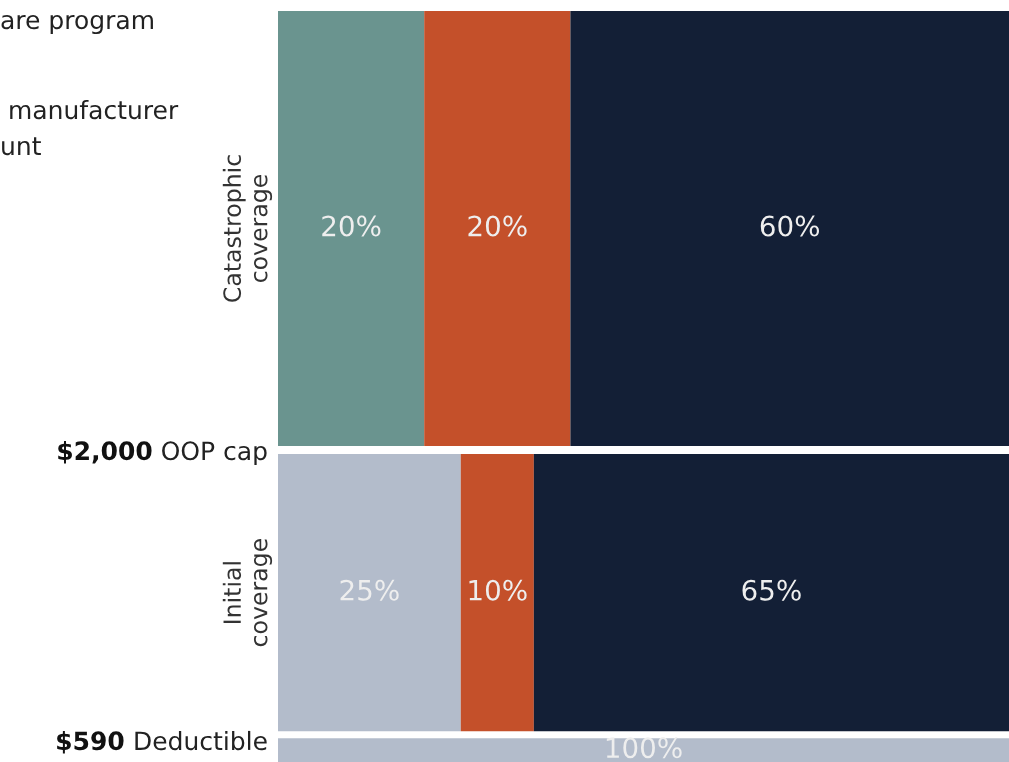 This screenshot has width=1009, height=762. Describe the element at coordinates (498, 590) in the screenshot. I see `data-label: 10%` at that location.